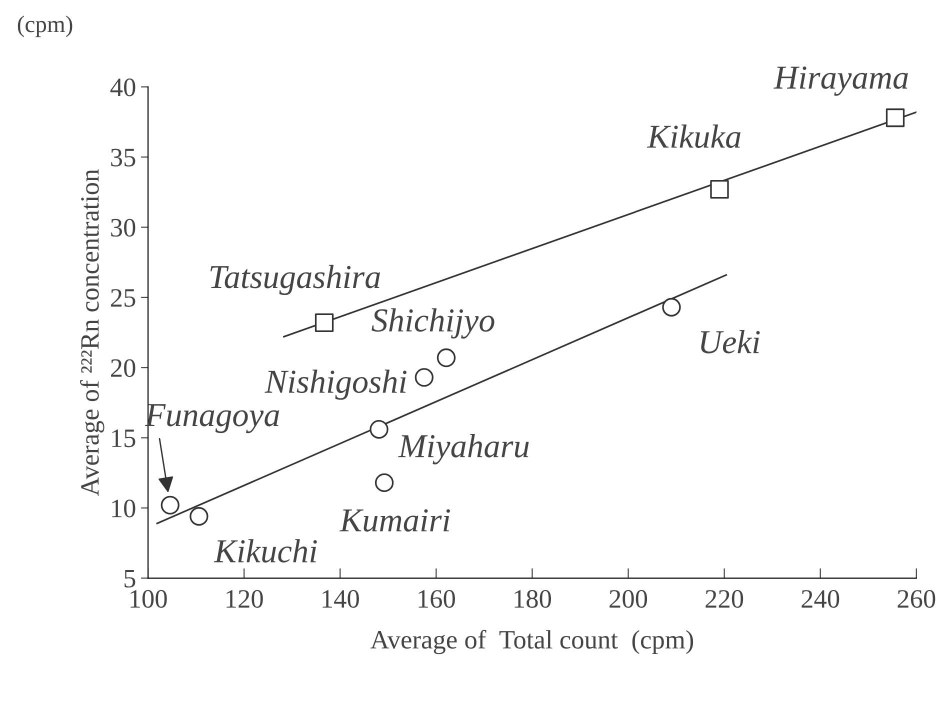 The width and height of the screenshot is (937, 712). I want to click on text: (cpm), so click(45, 27).